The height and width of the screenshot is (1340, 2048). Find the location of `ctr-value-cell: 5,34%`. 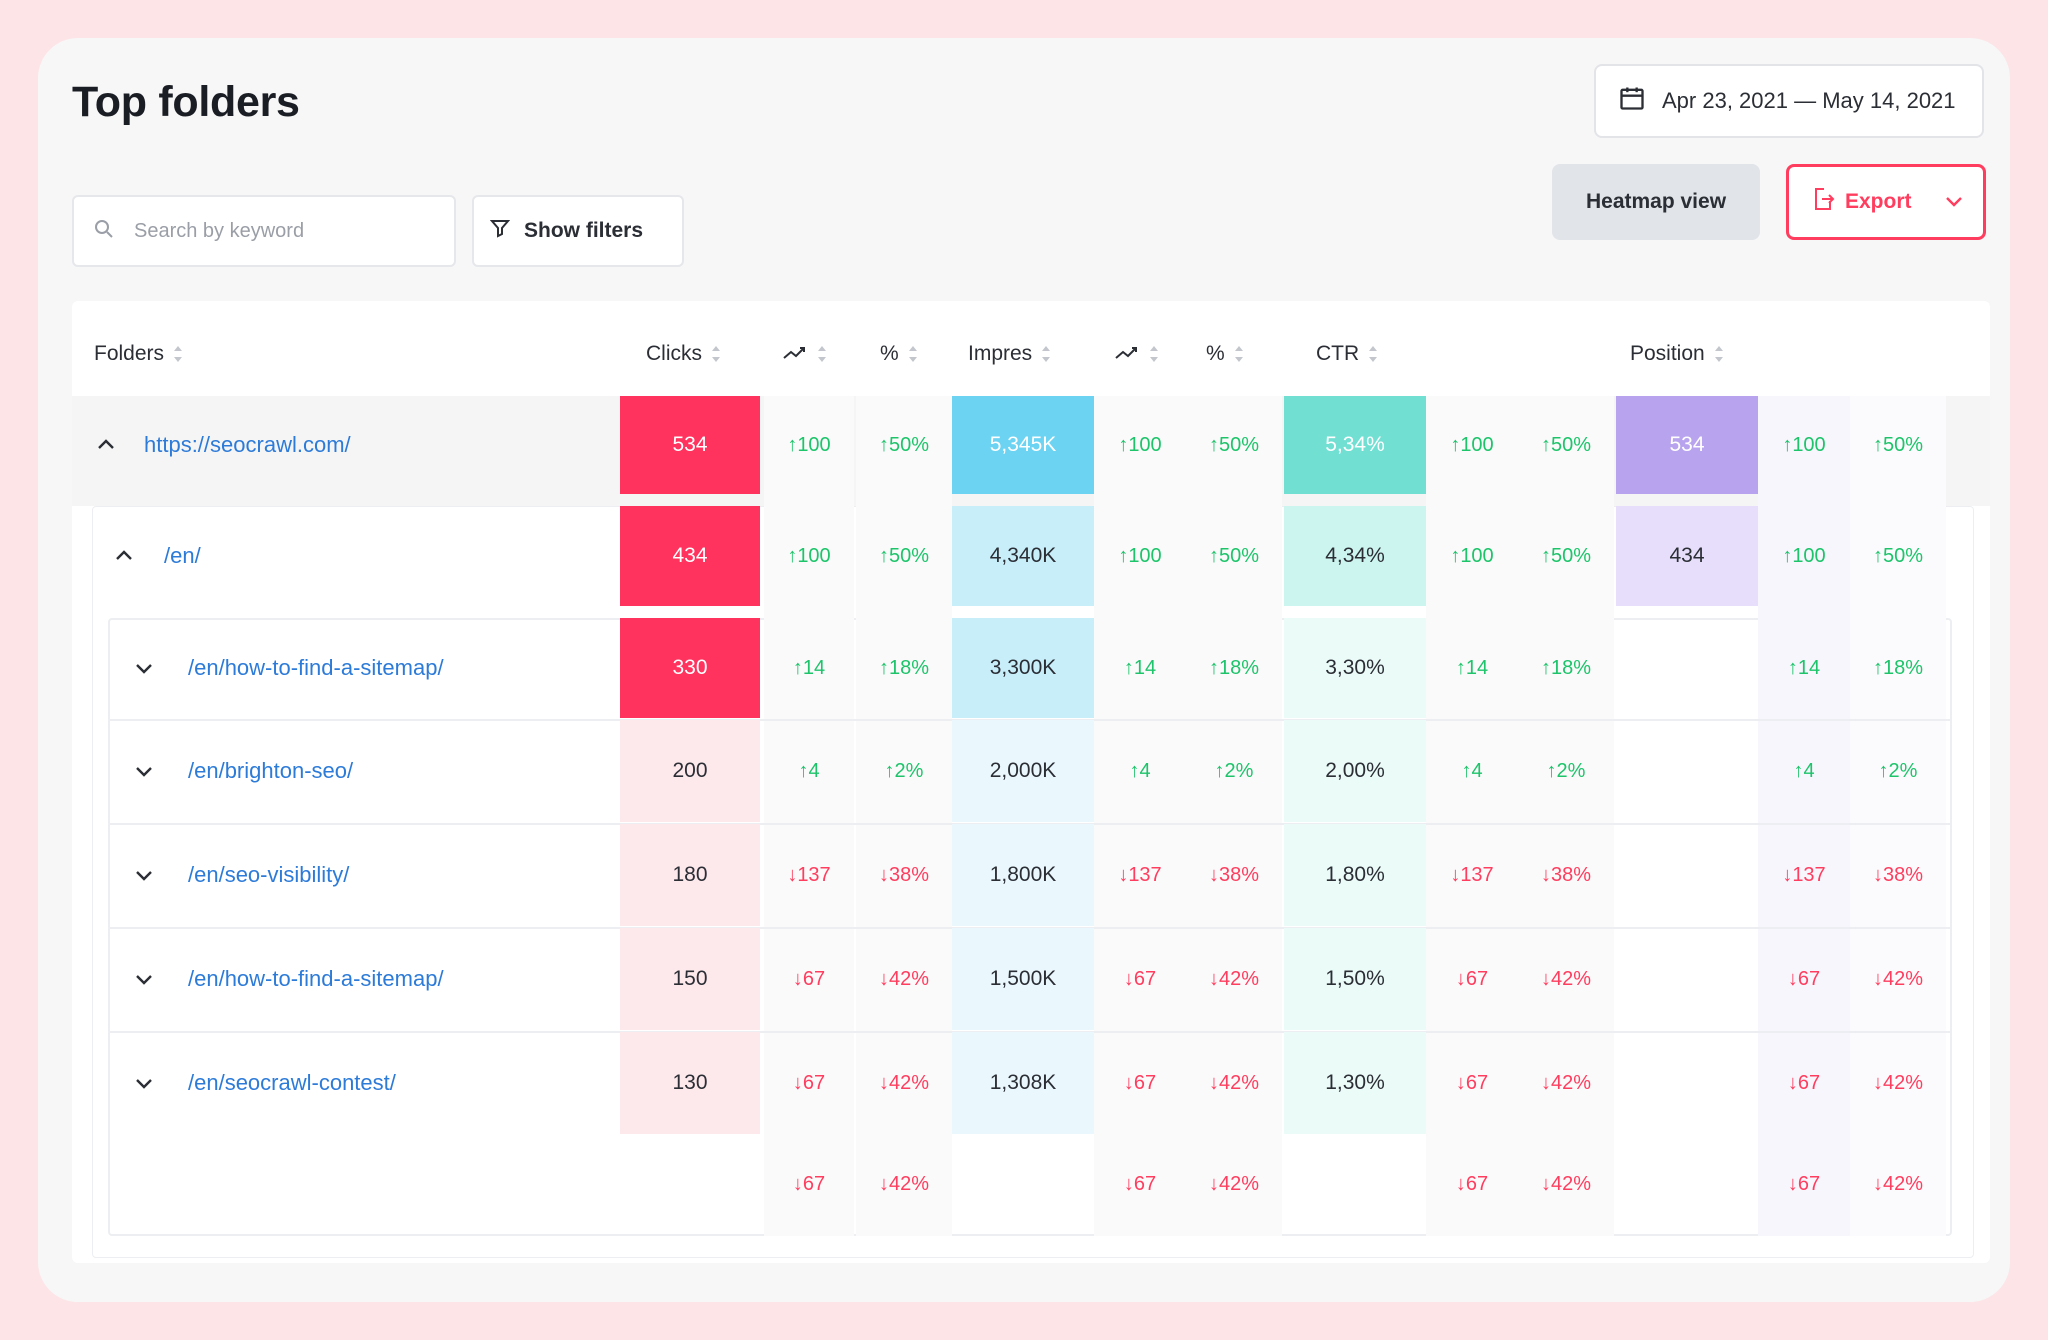

ctr-value-cell: 5,34% is located at coordinates (1355, 445).